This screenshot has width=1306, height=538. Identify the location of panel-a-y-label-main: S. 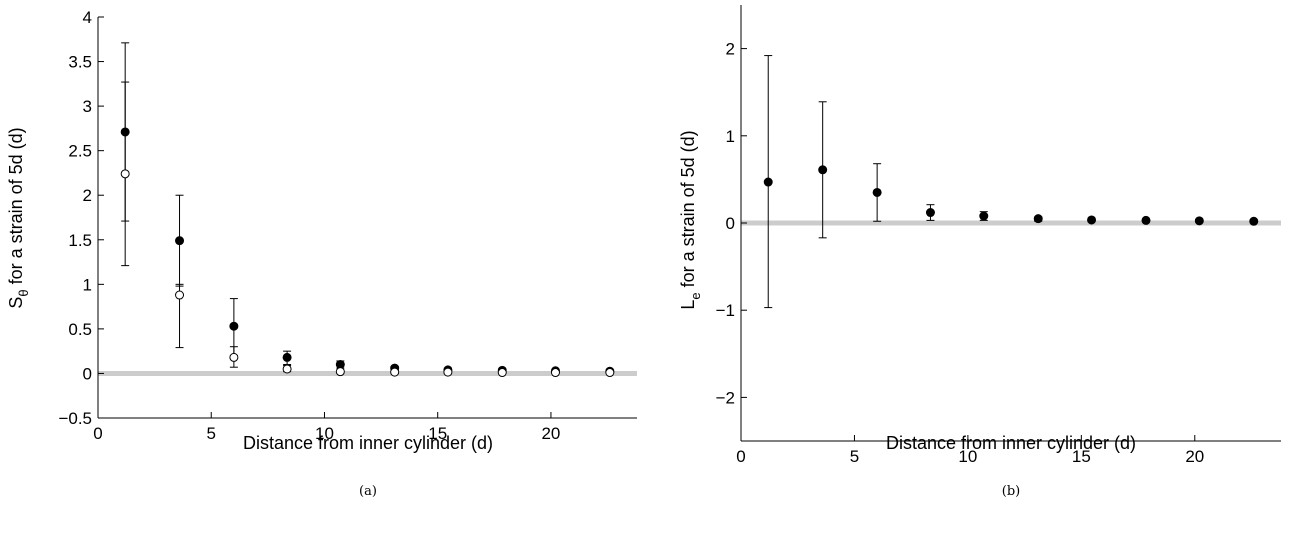
(16, 303).